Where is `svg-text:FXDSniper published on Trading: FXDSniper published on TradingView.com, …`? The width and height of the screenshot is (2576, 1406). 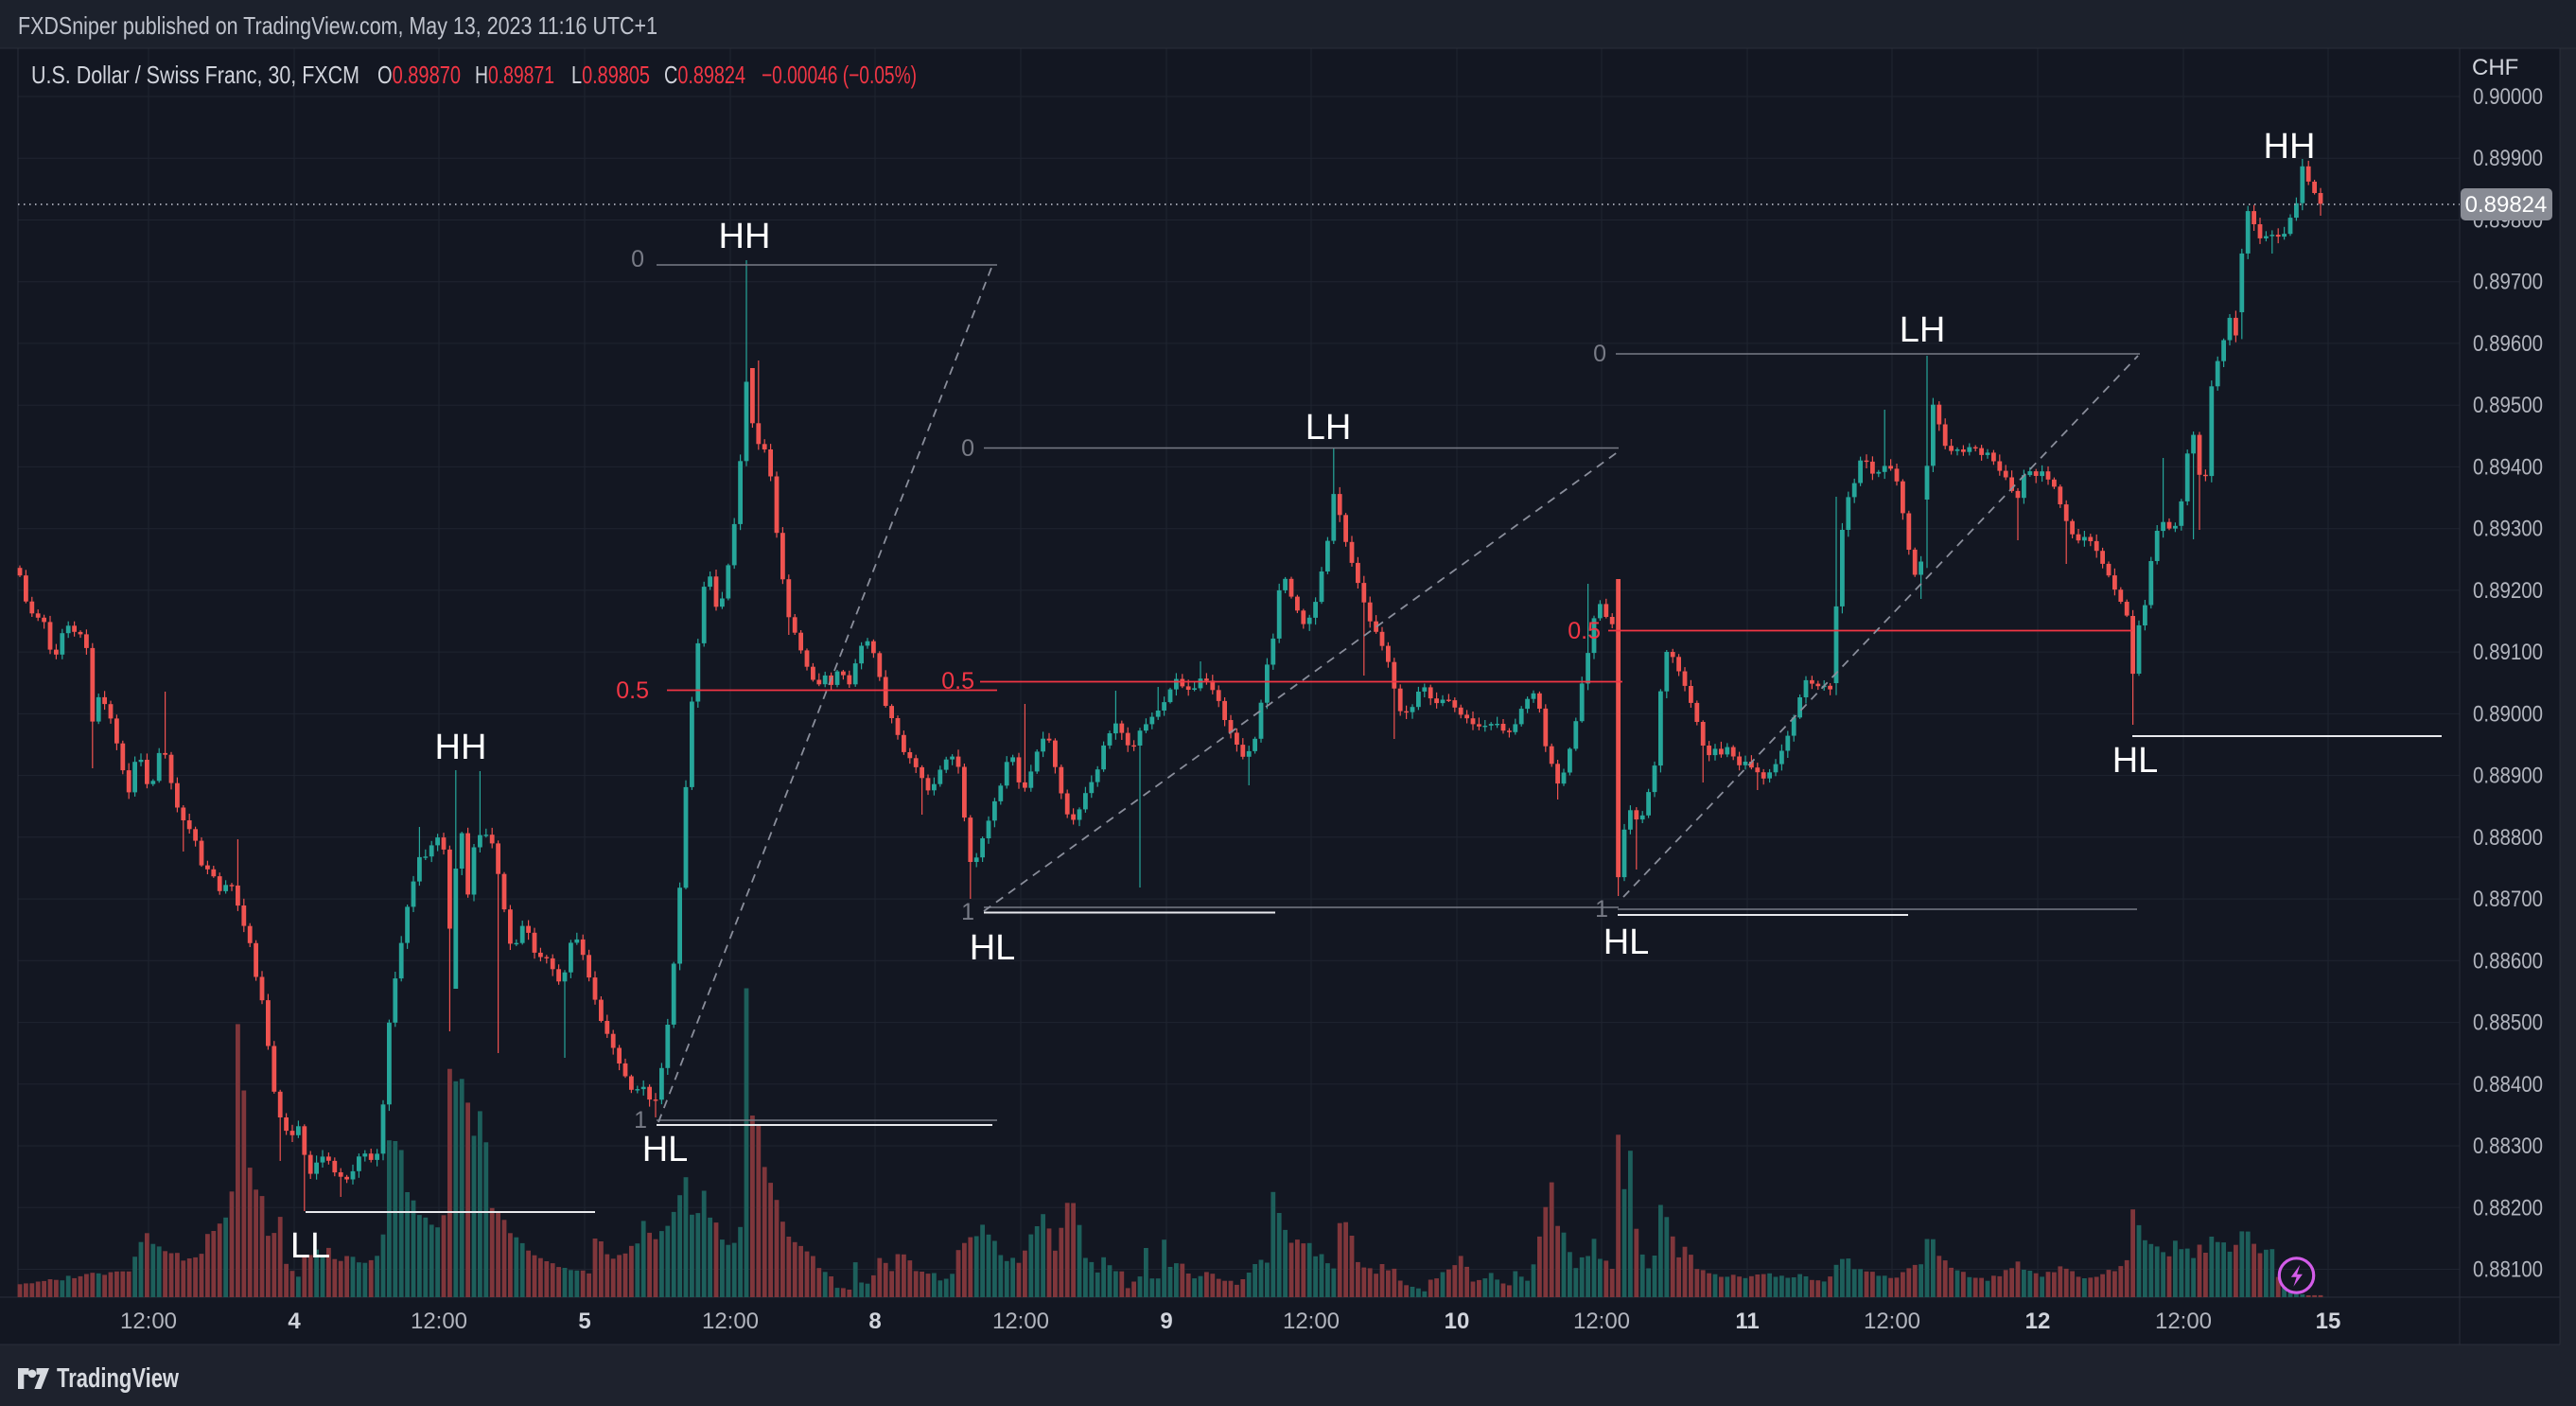
svg-text:FXDSniper published on Trading: FXDSniper published on TradingView.com, … is located at coordinates (338, 25).